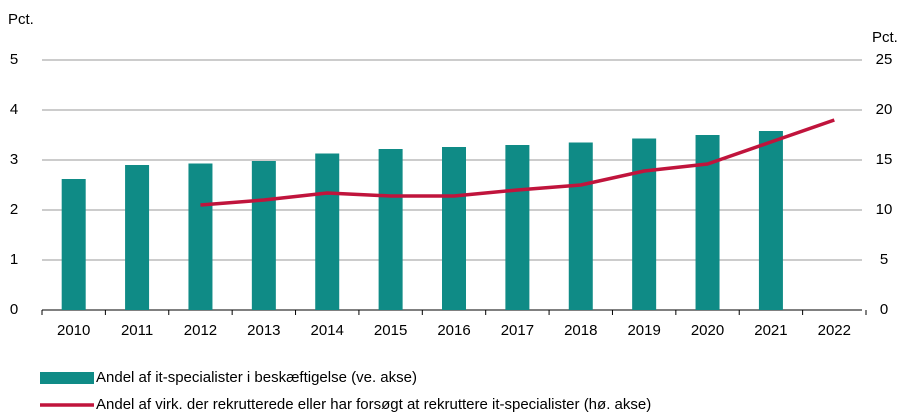 This screenshot has height=414, width=907. Describe the element at coordinates (200, 330) in the screenshot. I see `x-tick-label: 2012` at that location.